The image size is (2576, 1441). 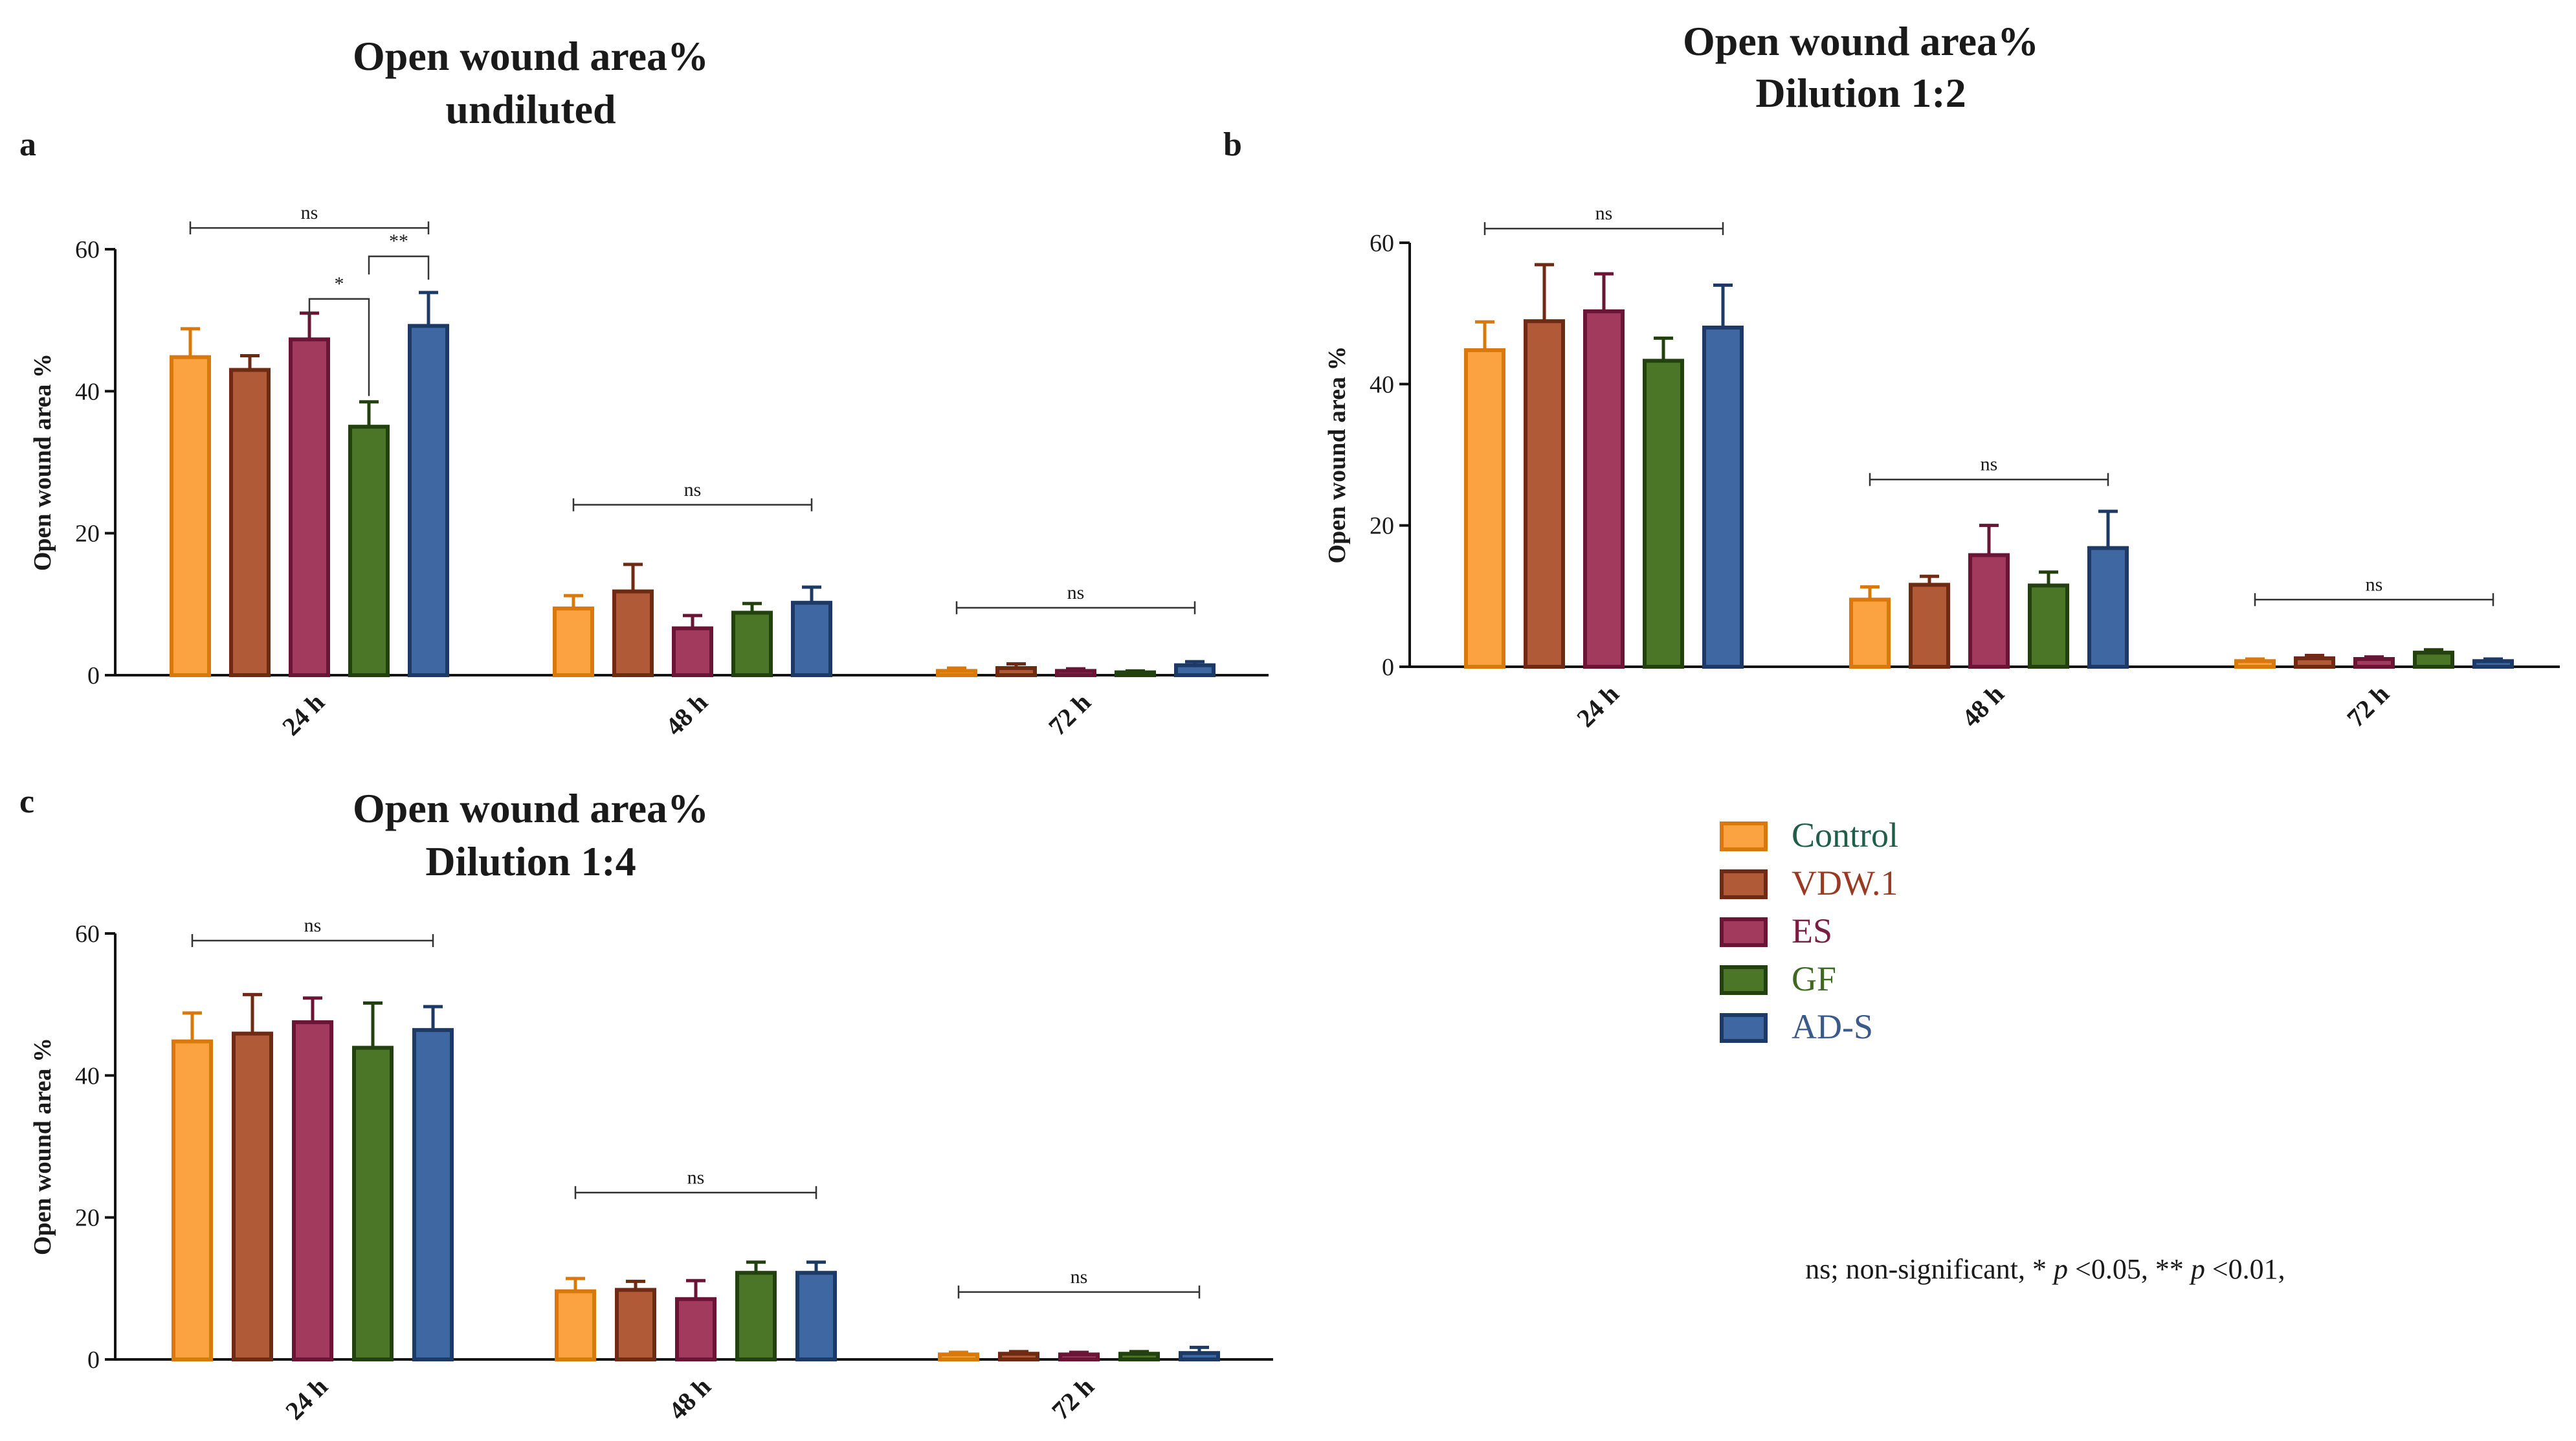 What do you see at coordinates (1337, 454) in the screenshot?
I see `y-axis-label: Open wound area %` at bounding box center [1337, 454].